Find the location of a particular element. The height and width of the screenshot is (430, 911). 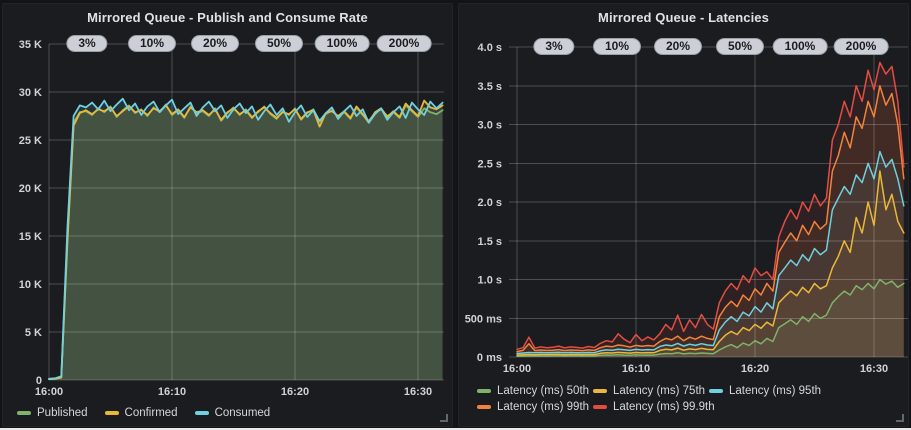

y-tick-label: 2.5 s is located at coordinates (490, 164).